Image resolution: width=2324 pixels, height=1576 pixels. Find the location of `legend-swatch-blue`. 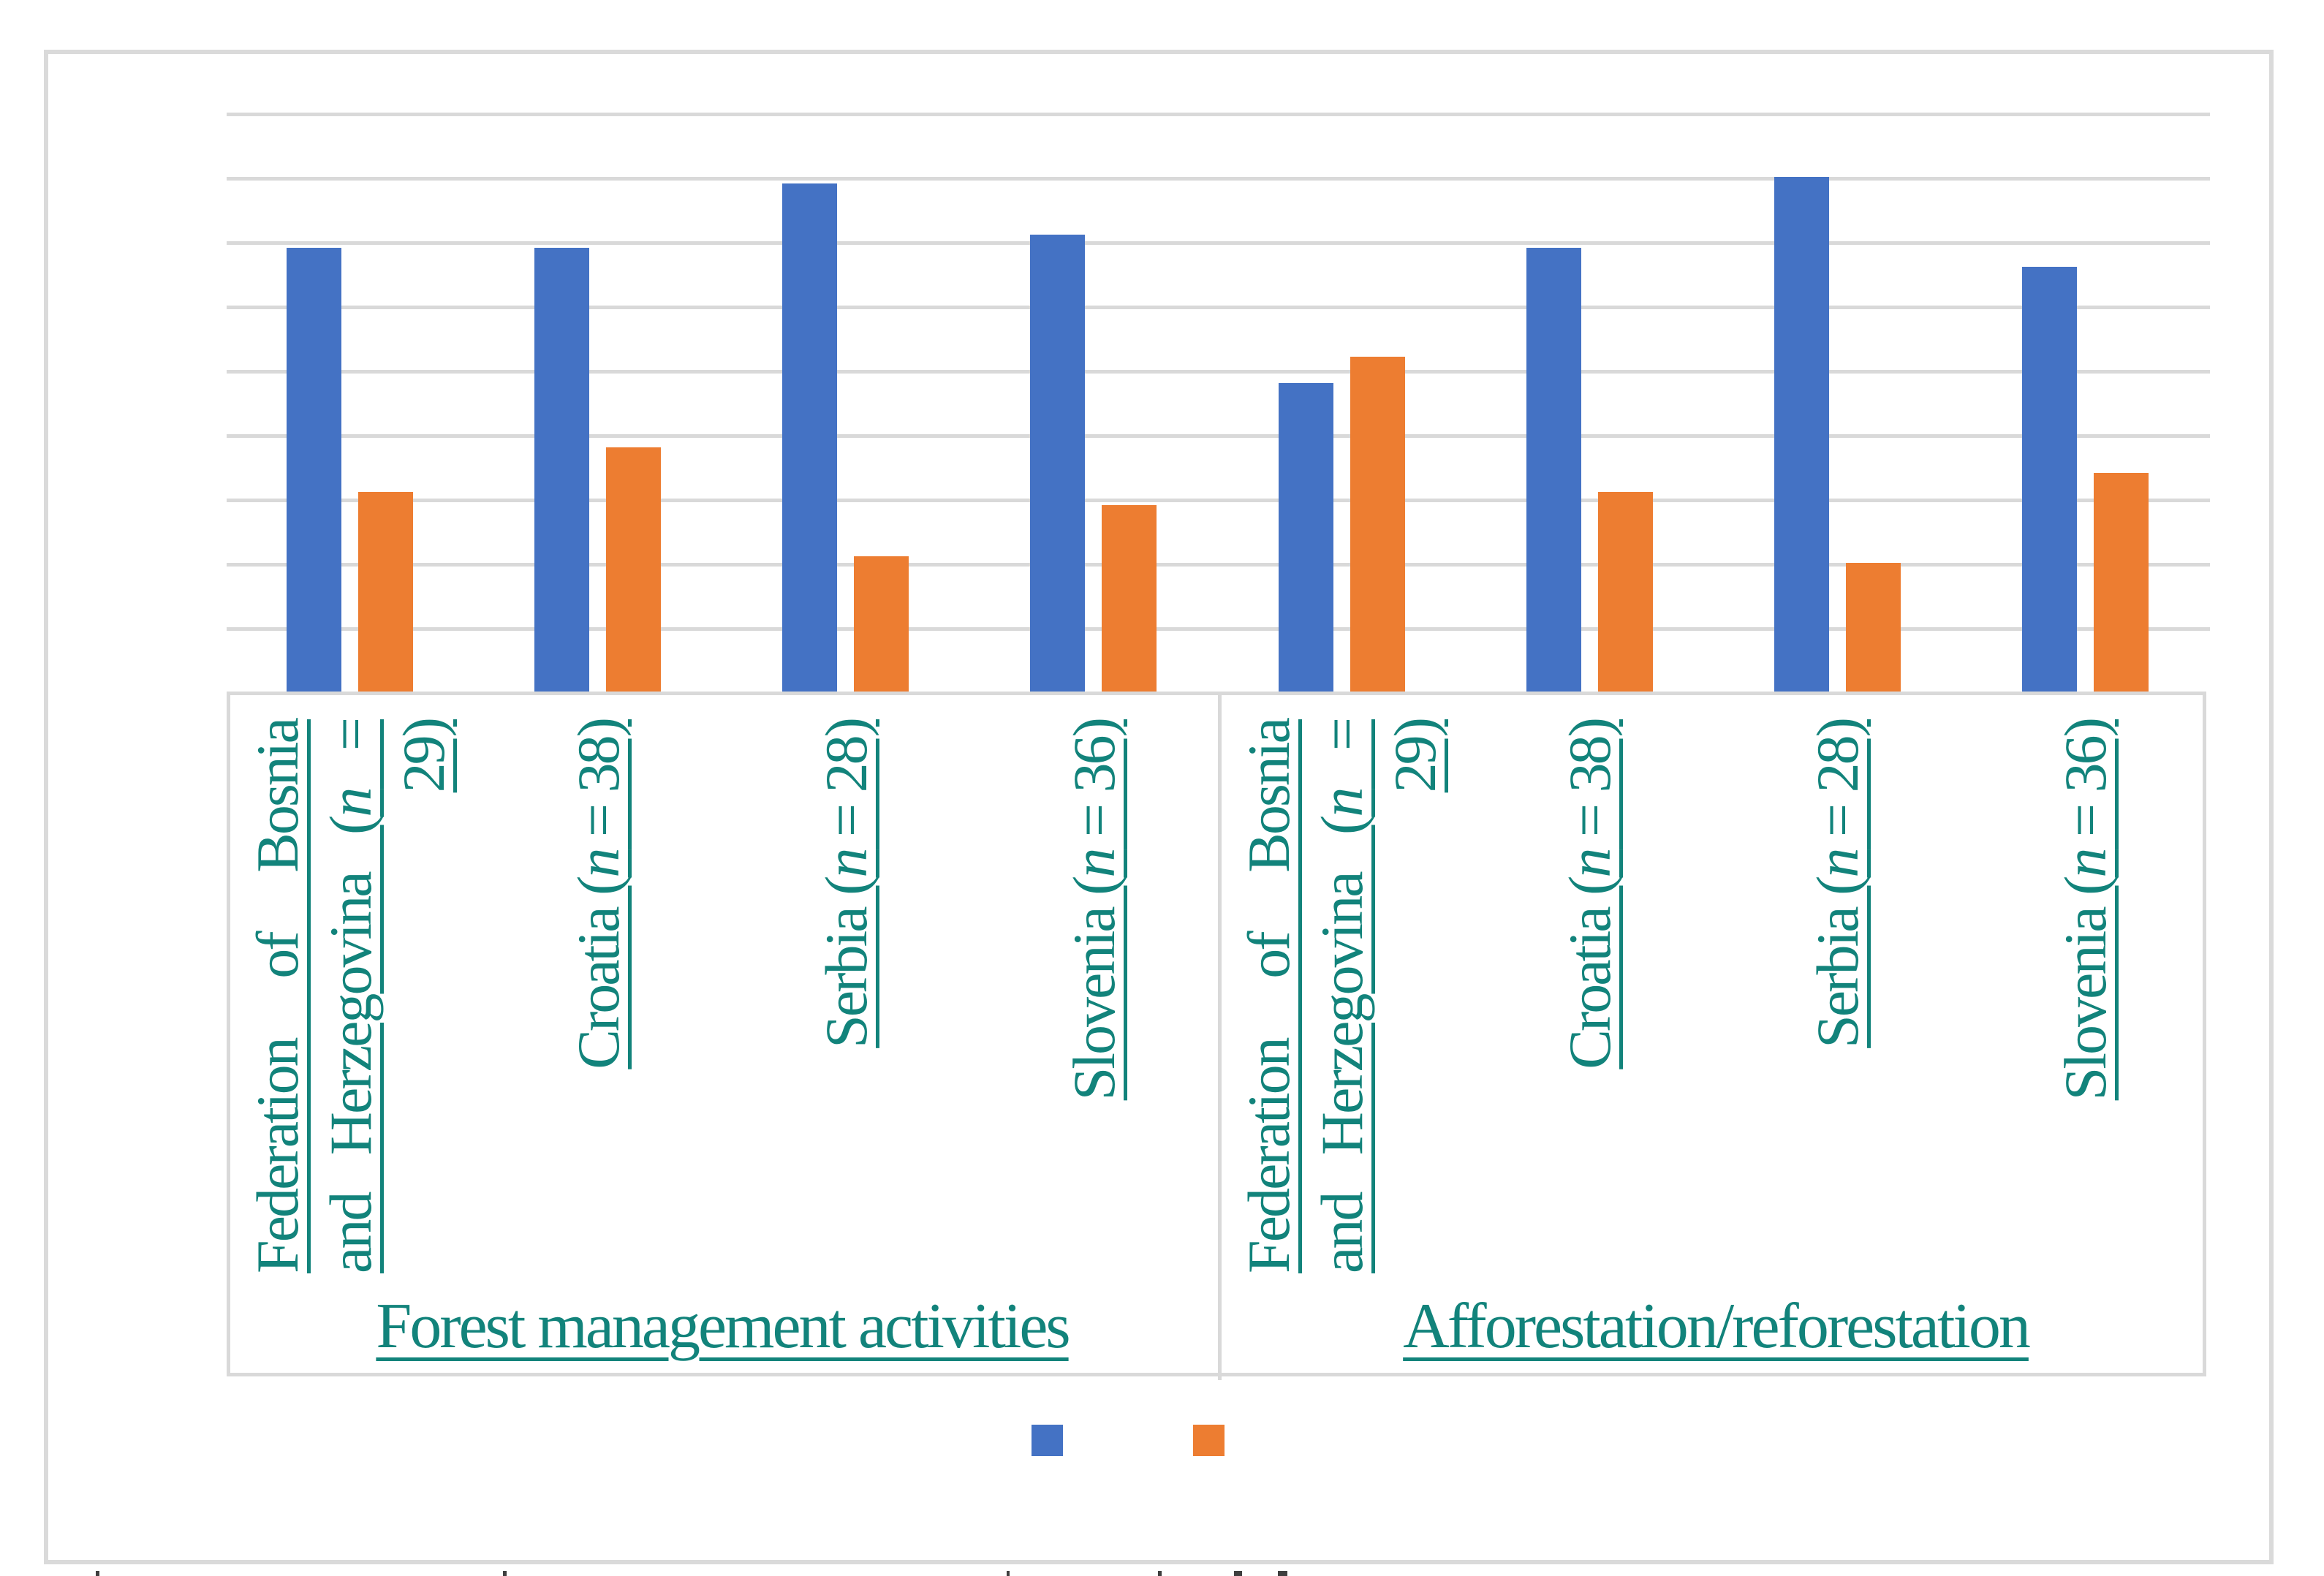

legend-swatch-blue is located at coordinates (1047, 1440).